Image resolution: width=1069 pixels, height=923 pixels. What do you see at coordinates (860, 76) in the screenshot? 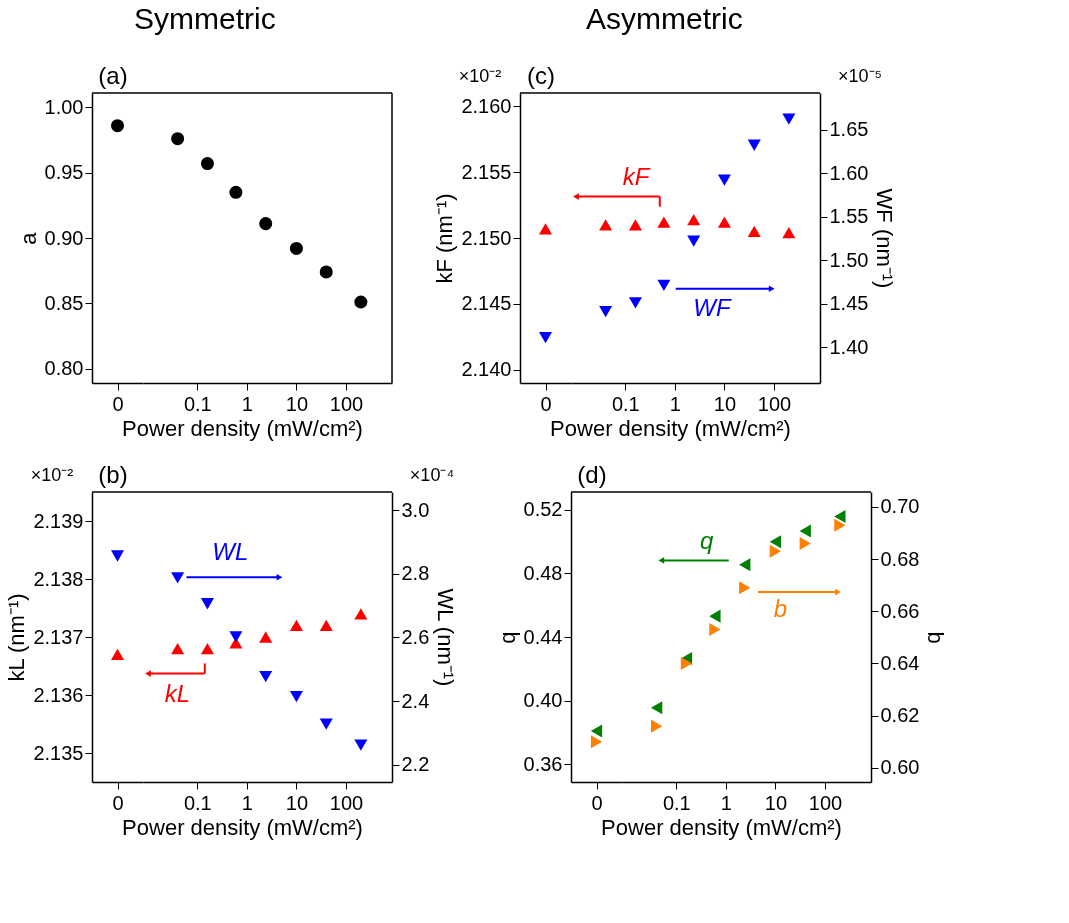
I see `text: ×10⁻⁵` at bounding box center [860, 76].